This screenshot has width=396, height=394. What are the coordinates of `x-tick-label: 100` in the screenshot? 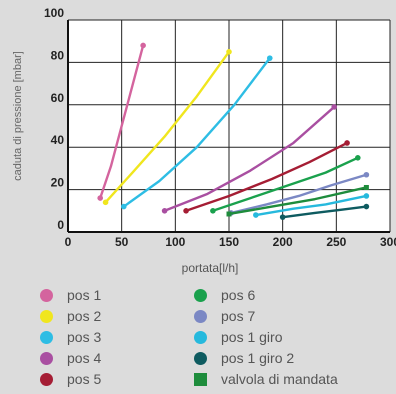 It's located at (175, 242).